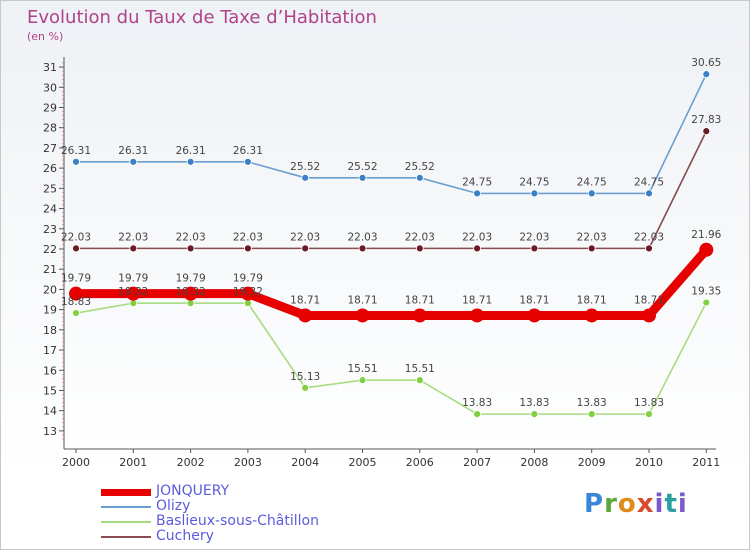 The height and width of the screenshot is (550, 750). Describe the element at coordinates (133, 462) in the screenshot. I see `x-tick-label: 2001` at that location.